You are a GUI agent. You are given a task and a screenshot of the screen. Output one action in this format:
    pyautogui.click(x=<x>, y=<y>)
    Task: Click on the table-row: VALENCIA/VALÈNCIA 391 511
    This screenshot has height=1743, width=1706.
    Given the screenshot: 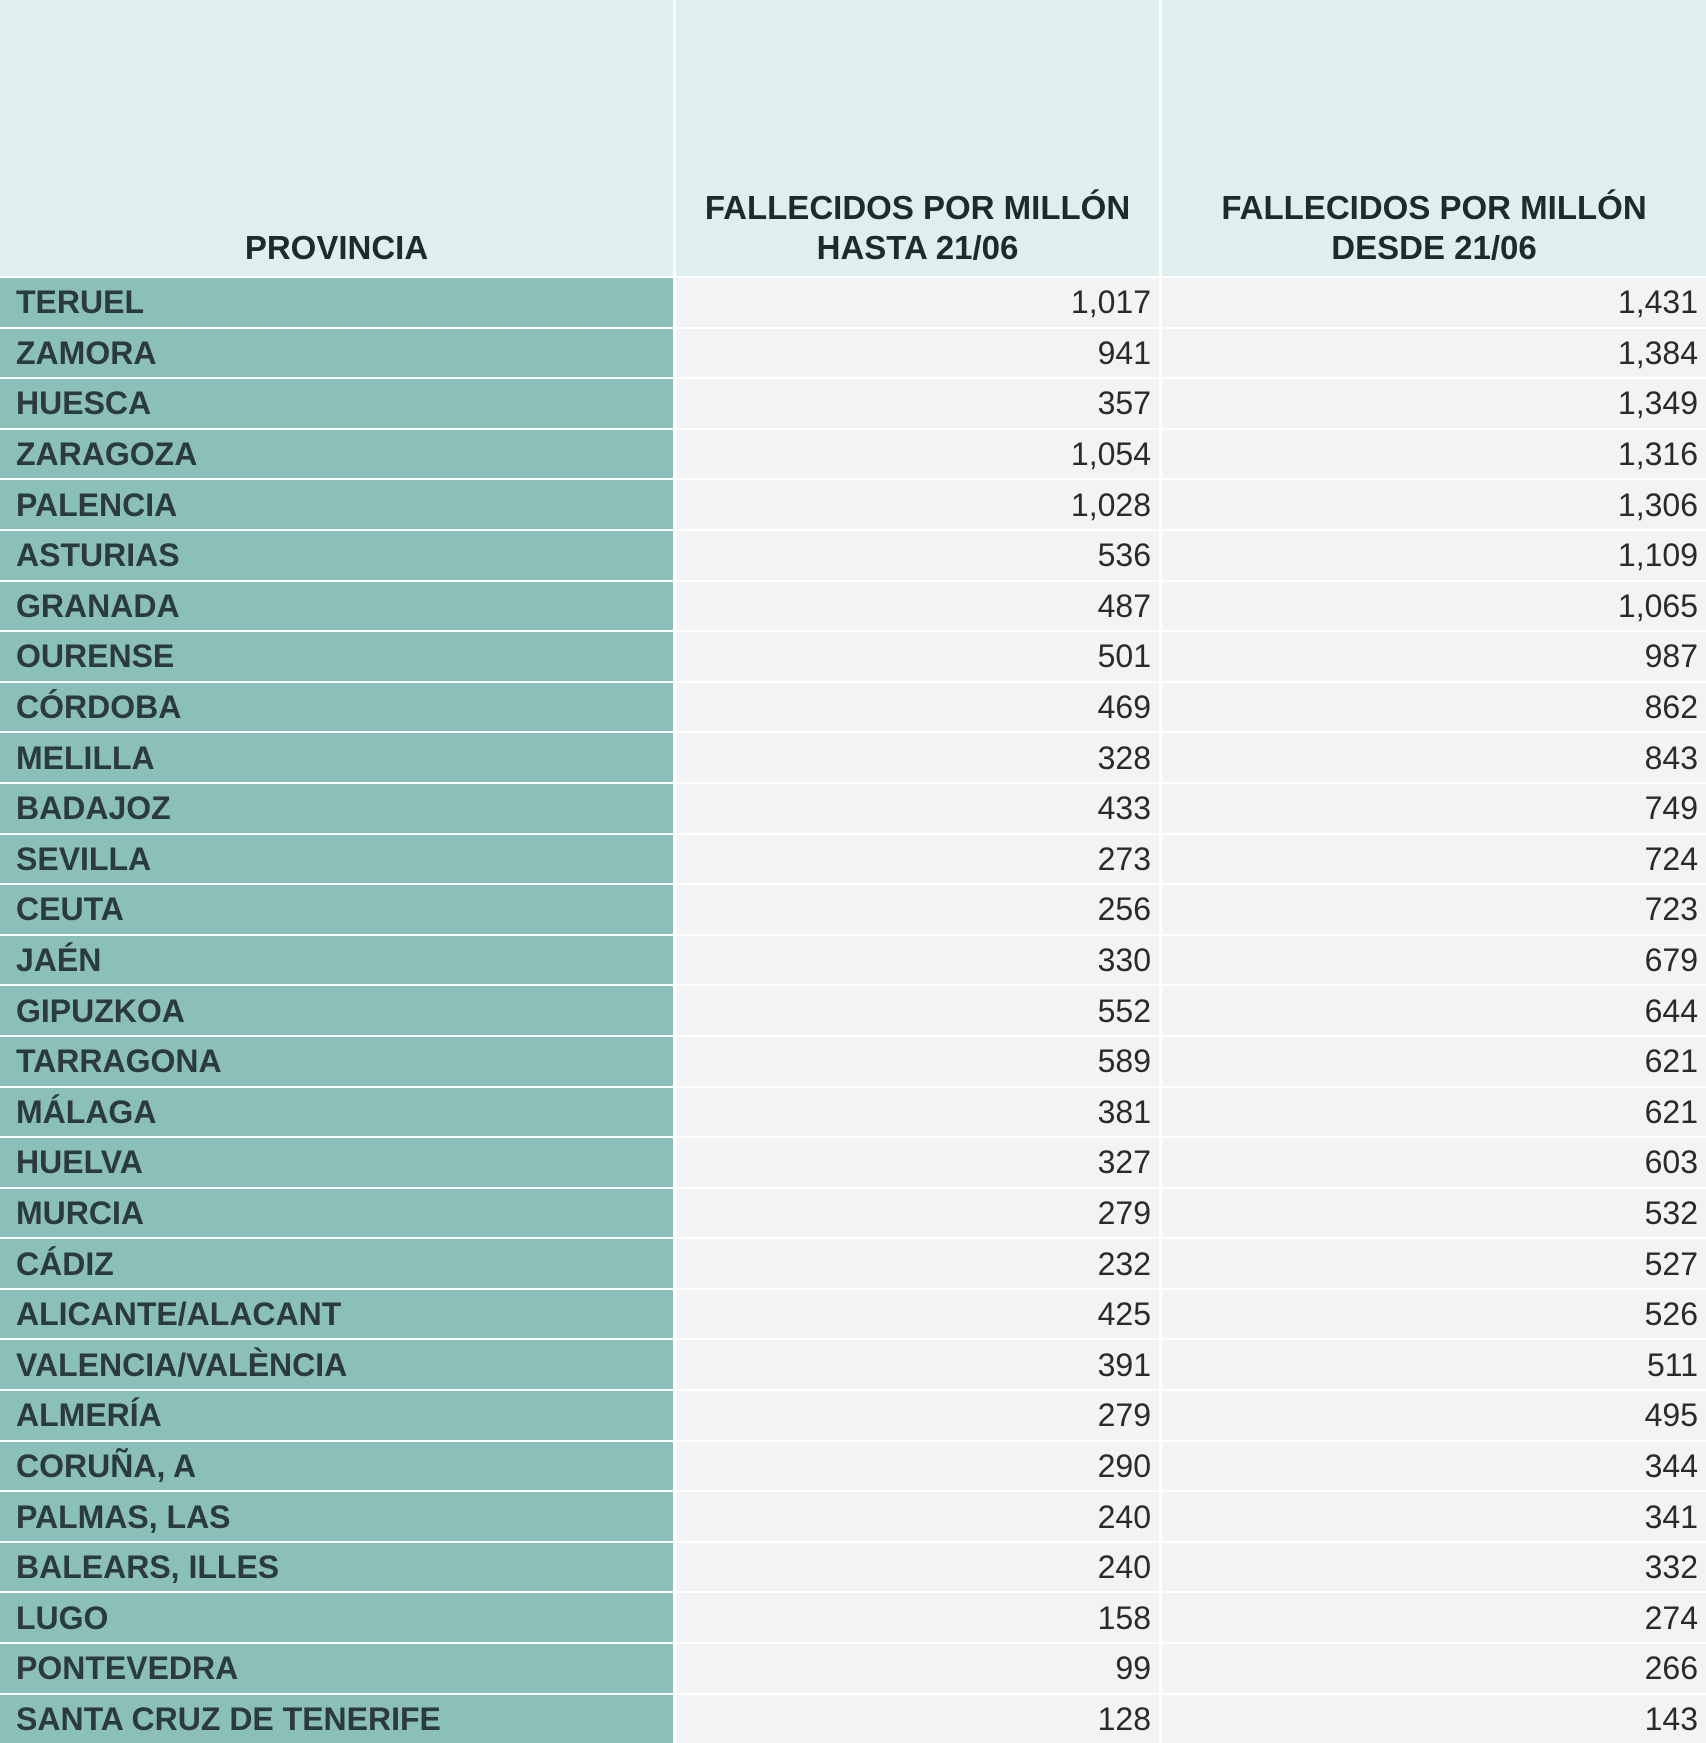 What is the action you would take?
    pyautogui.click(x=853, y=1364)
    